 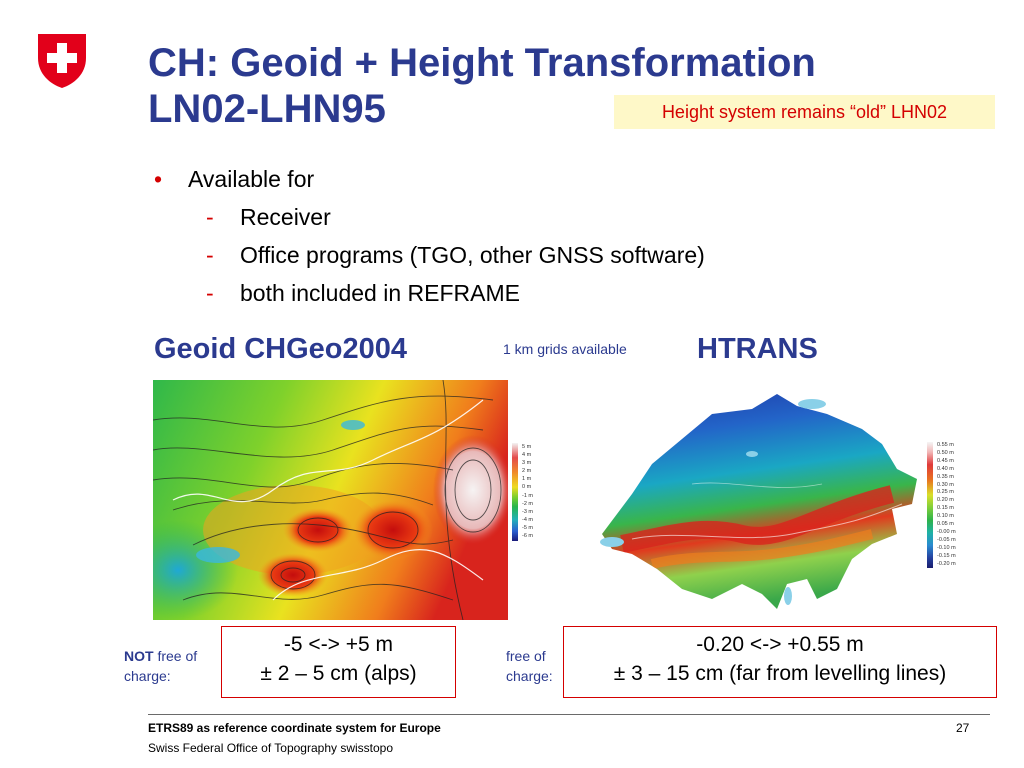 What do you see at coordinates (527, 536) in the screenshot?
I see `legend-label: -6 m` at bounding box center [527, 536].